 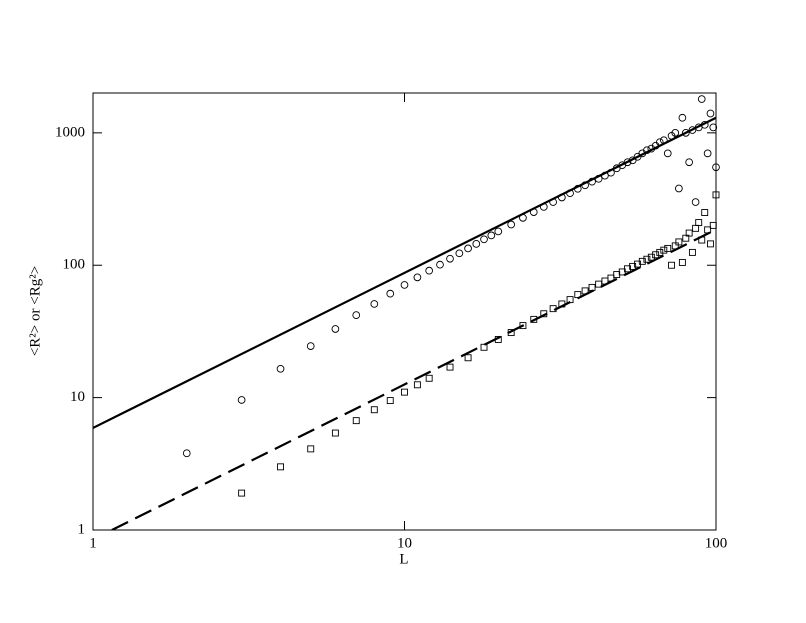 What do you see at coordinates (403, 559) in the screenshot?
I see `x-axis-label: L` at bounding box center [403, 559].